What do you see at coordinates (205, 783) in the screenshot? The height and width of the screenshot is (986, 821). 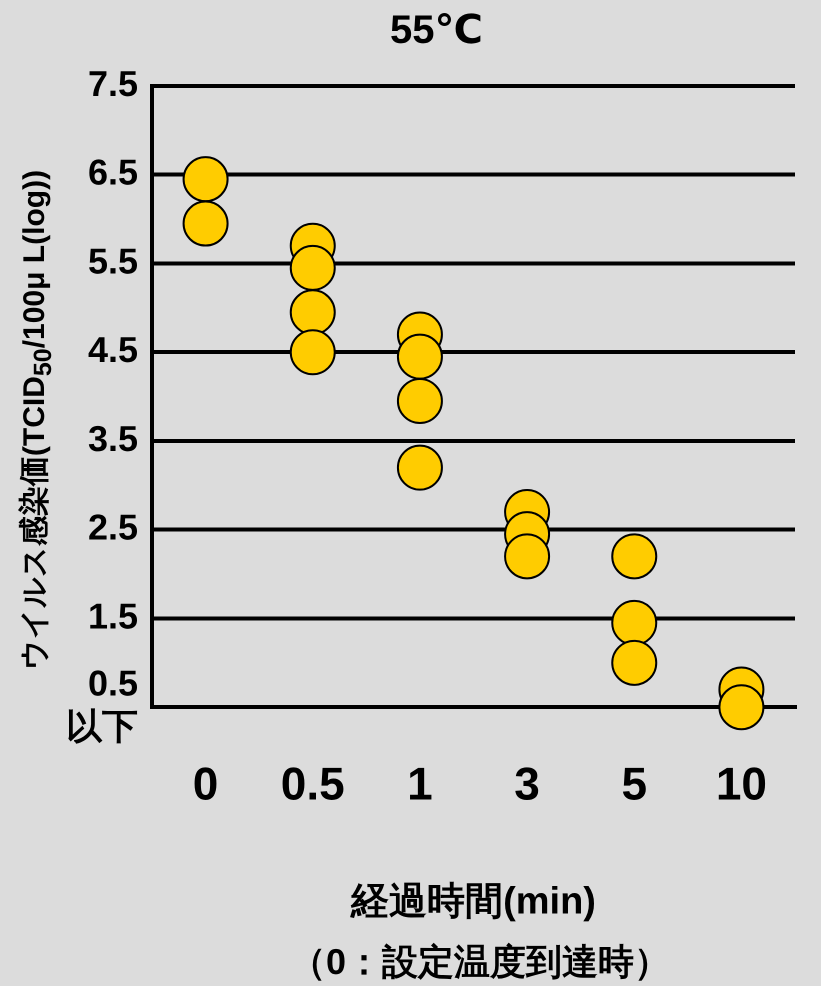 I see `x-tick-label: 0` at bounding box center [205, 783].